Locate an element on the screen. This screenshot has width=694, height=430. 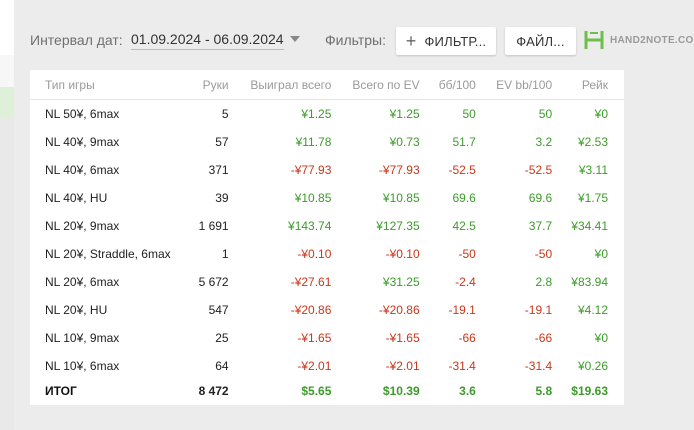
column-header-game-type: Тип игры is located at coordinates (113, 85).